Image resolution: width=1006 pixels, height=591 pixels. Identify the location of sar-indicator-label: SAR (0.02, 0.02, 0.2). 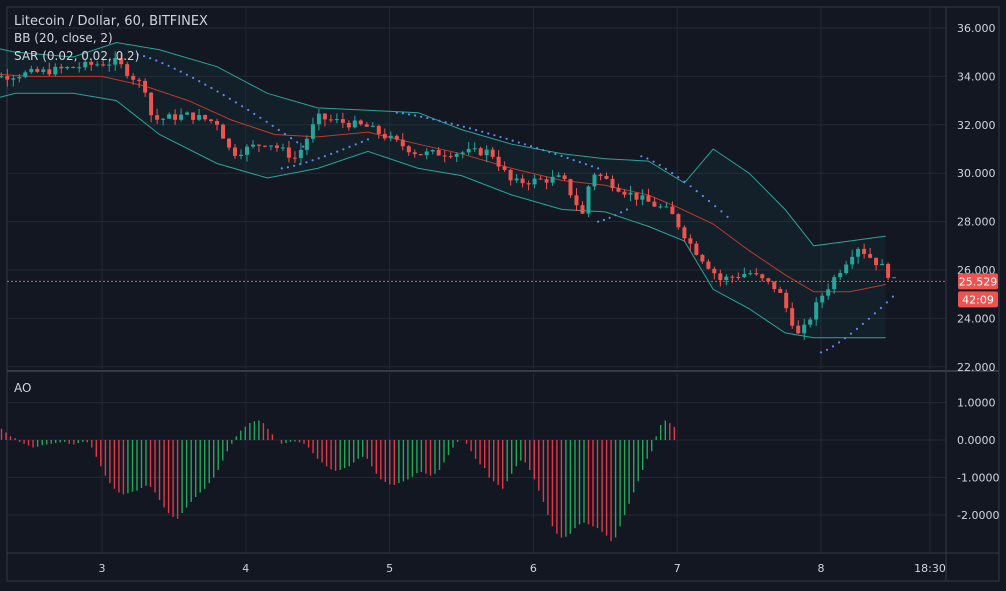
(76, 56).